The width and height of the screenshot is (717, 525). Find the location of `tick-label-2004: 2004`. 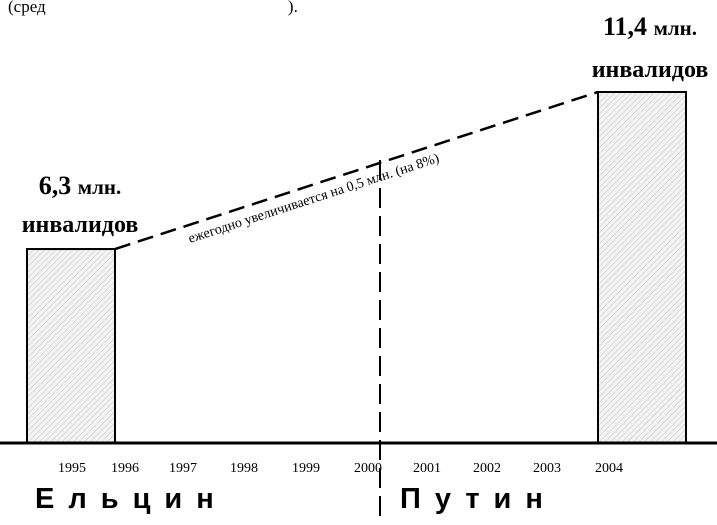

tick-label-2004: 2004 is located at coordinates (609, 468).